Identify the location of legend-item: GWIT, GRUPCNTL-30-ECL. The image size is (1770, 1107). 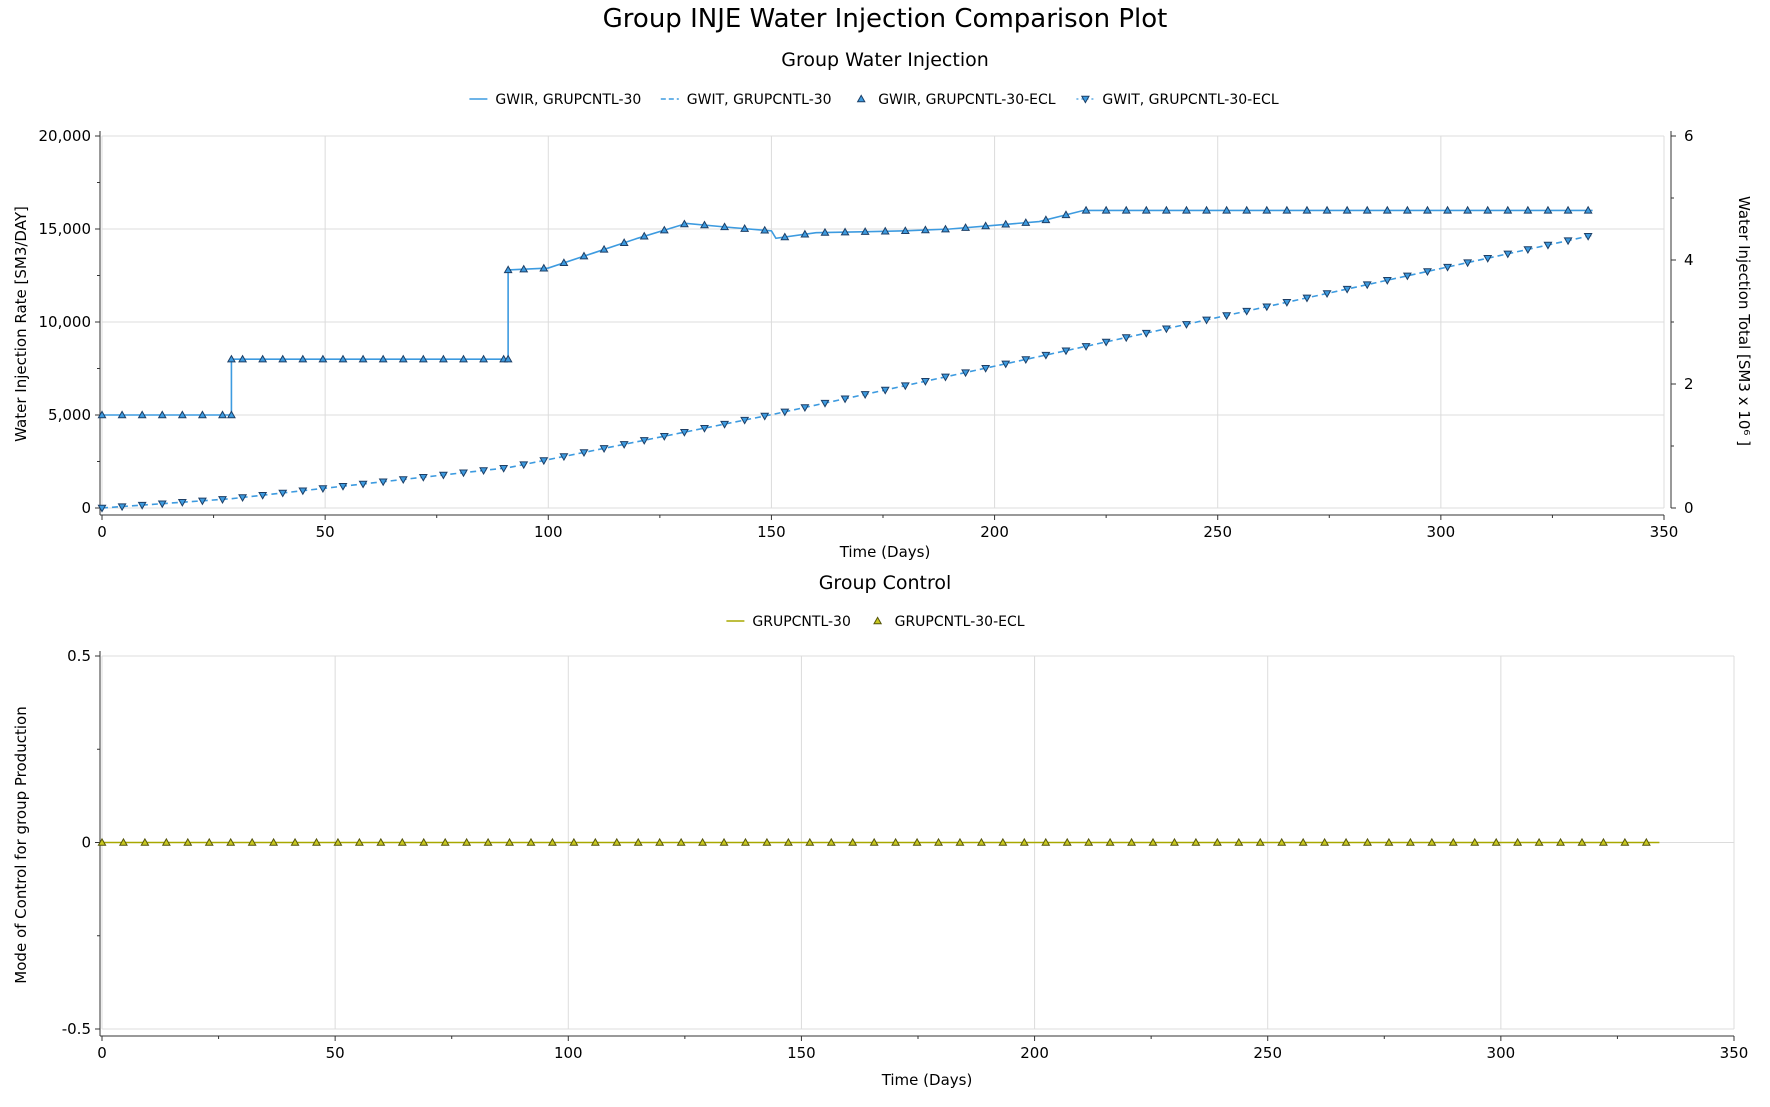
(1177, 100).